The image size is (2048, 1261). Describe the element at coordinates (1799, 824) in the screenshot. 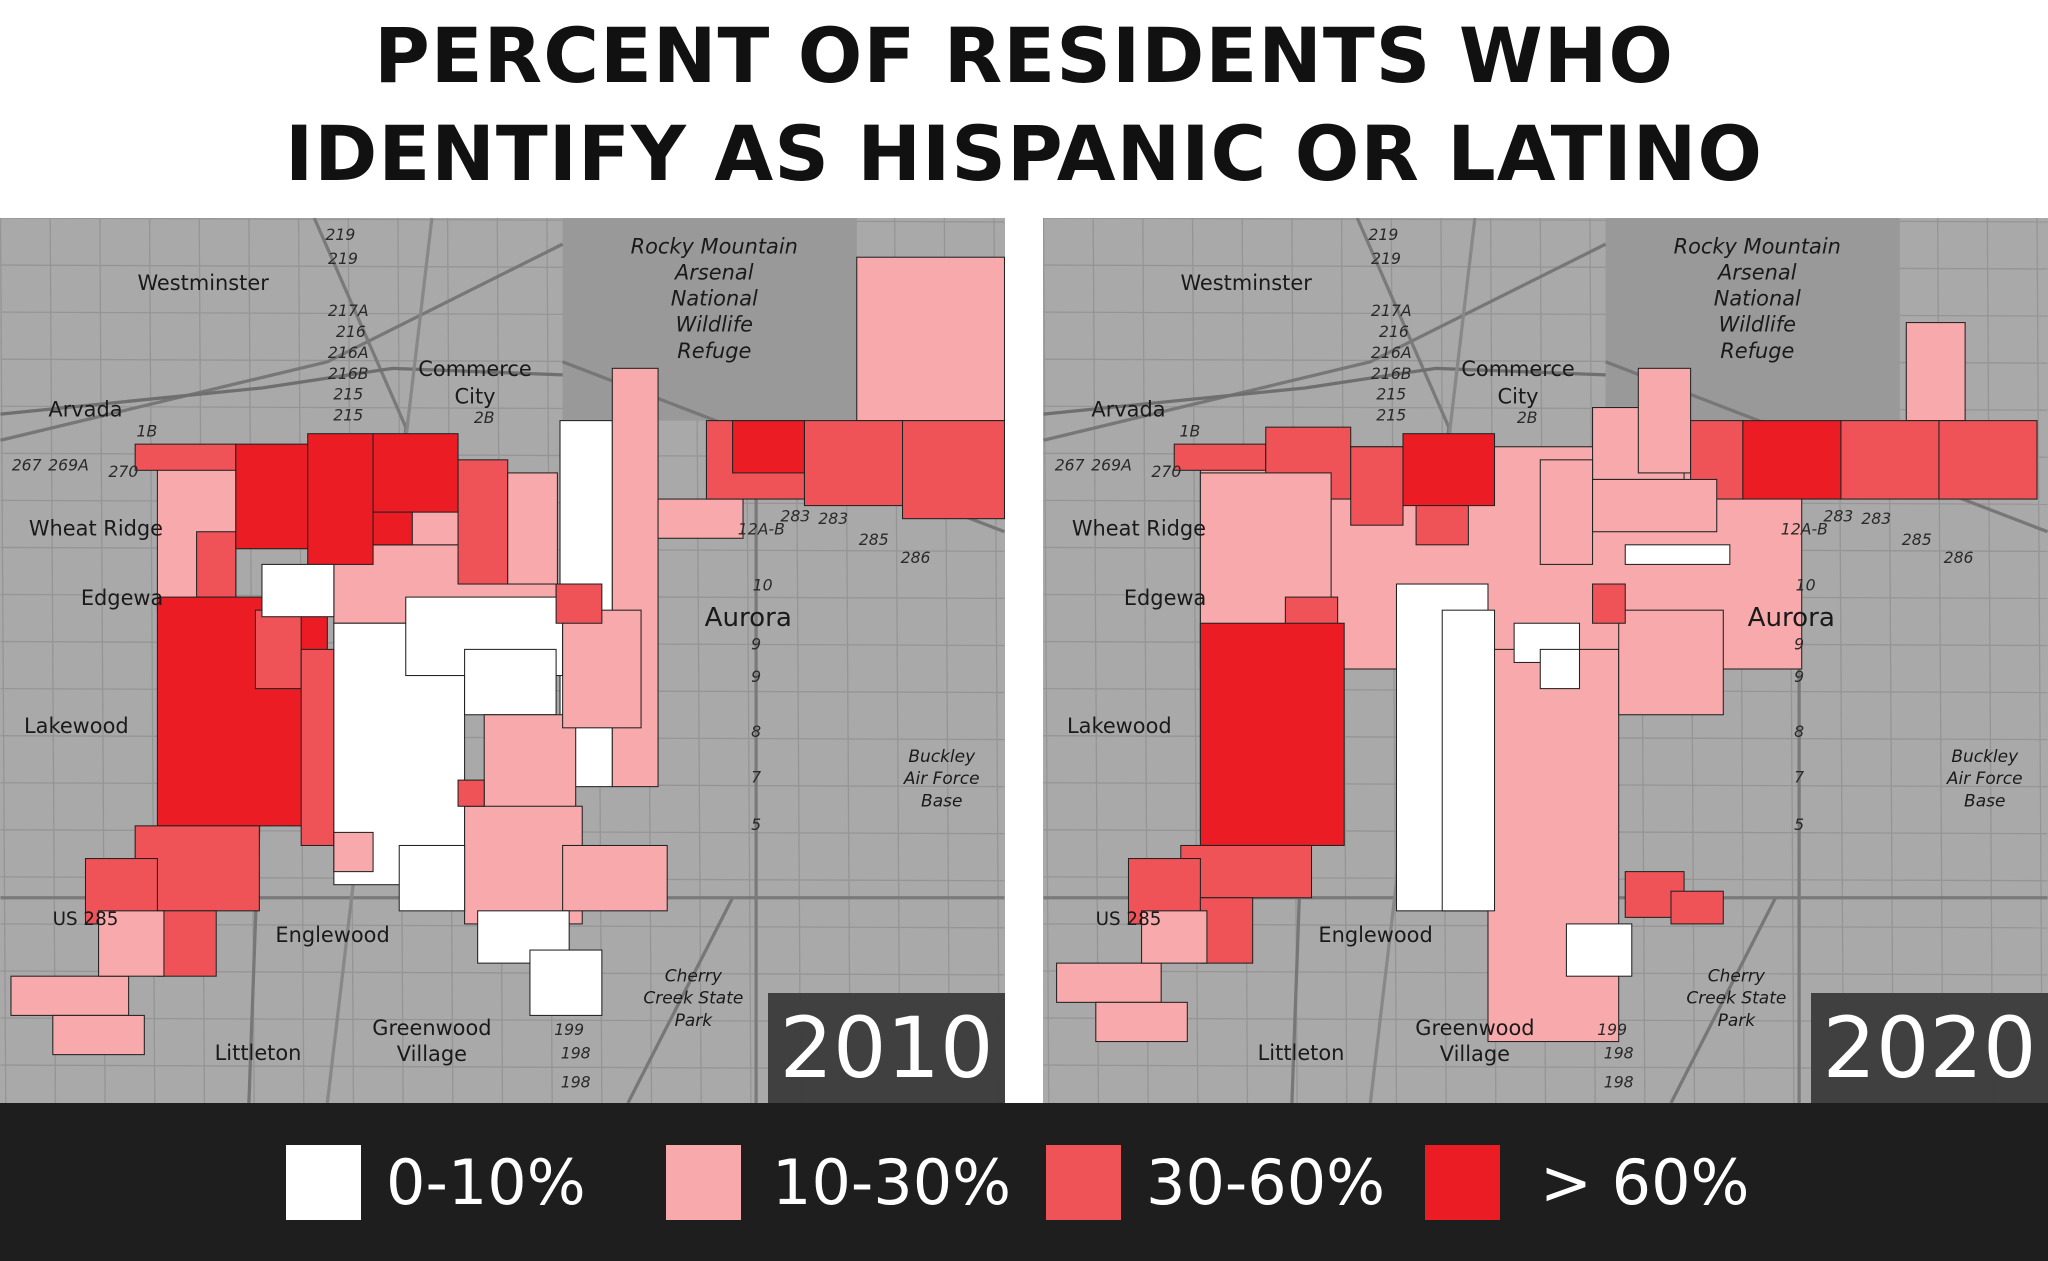

I see `highway-exit-label: 5` at that location.